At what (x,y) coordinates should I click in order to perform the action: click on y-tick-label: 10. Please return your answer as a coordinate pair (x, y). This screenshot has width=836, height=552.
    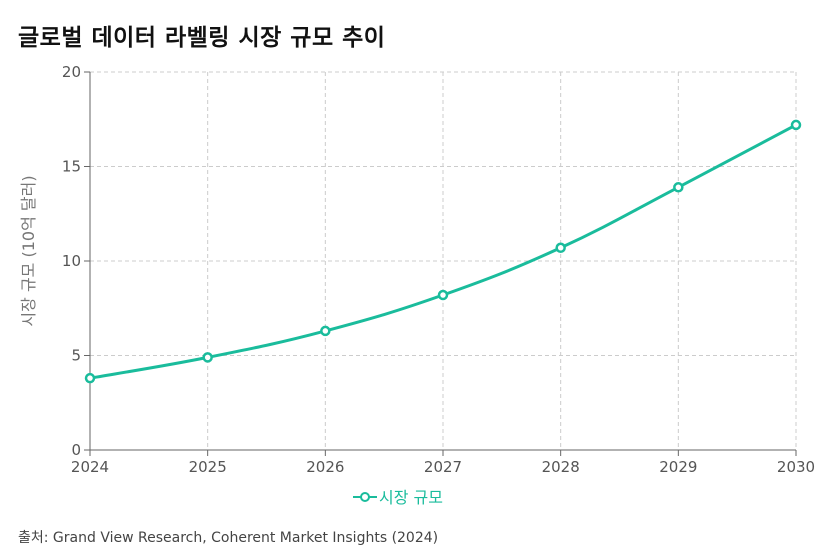
    Looking at the image, I should click on (71, 261).